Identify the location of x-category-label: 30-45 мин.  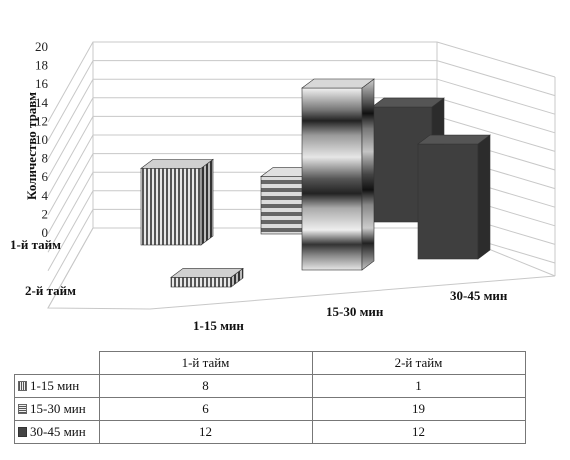
(479, 295).